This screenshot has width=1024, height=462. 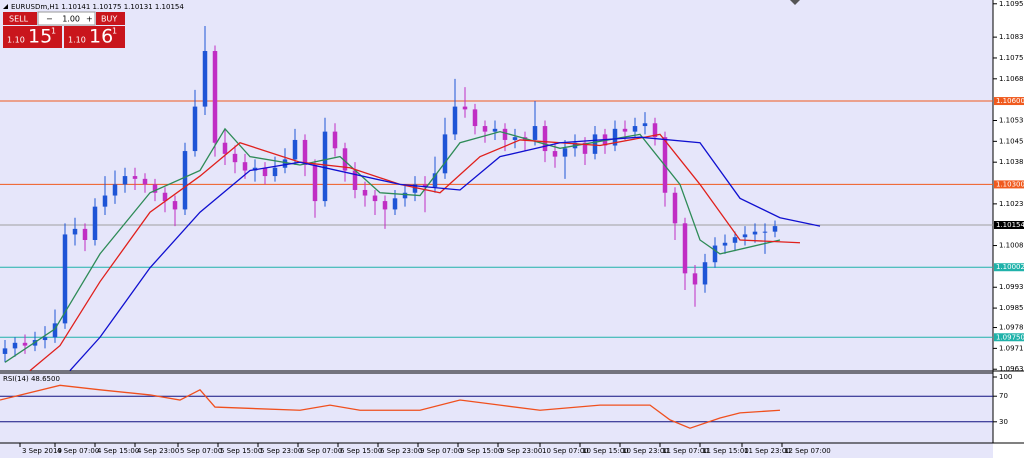 I want to click on price-label: 1.10002, so click(x=1010, y=267).